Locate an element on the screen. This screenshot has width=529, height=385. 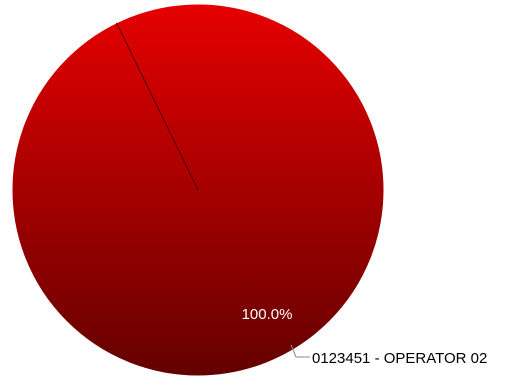
slice-category-label: 0123451 - OPERATOR 02 is located at coordinates (399, 358).